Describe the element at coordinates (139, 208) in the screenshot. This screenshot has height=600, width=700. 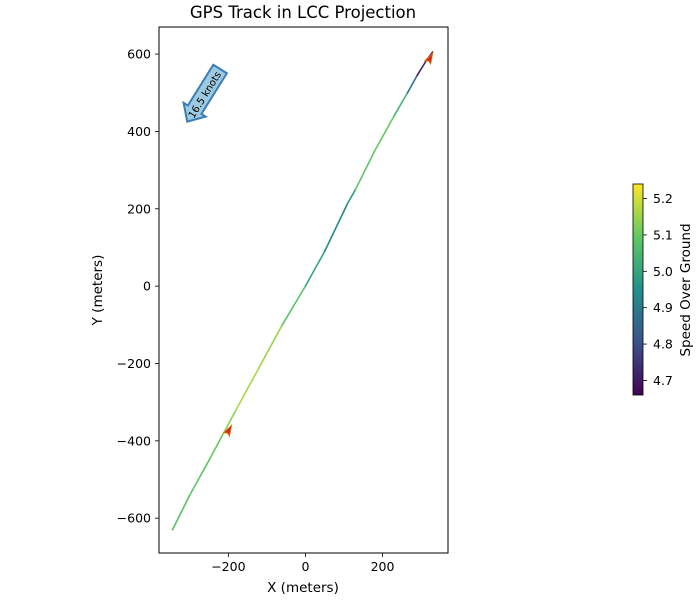
I see `y-tick-label: 200` at that location.